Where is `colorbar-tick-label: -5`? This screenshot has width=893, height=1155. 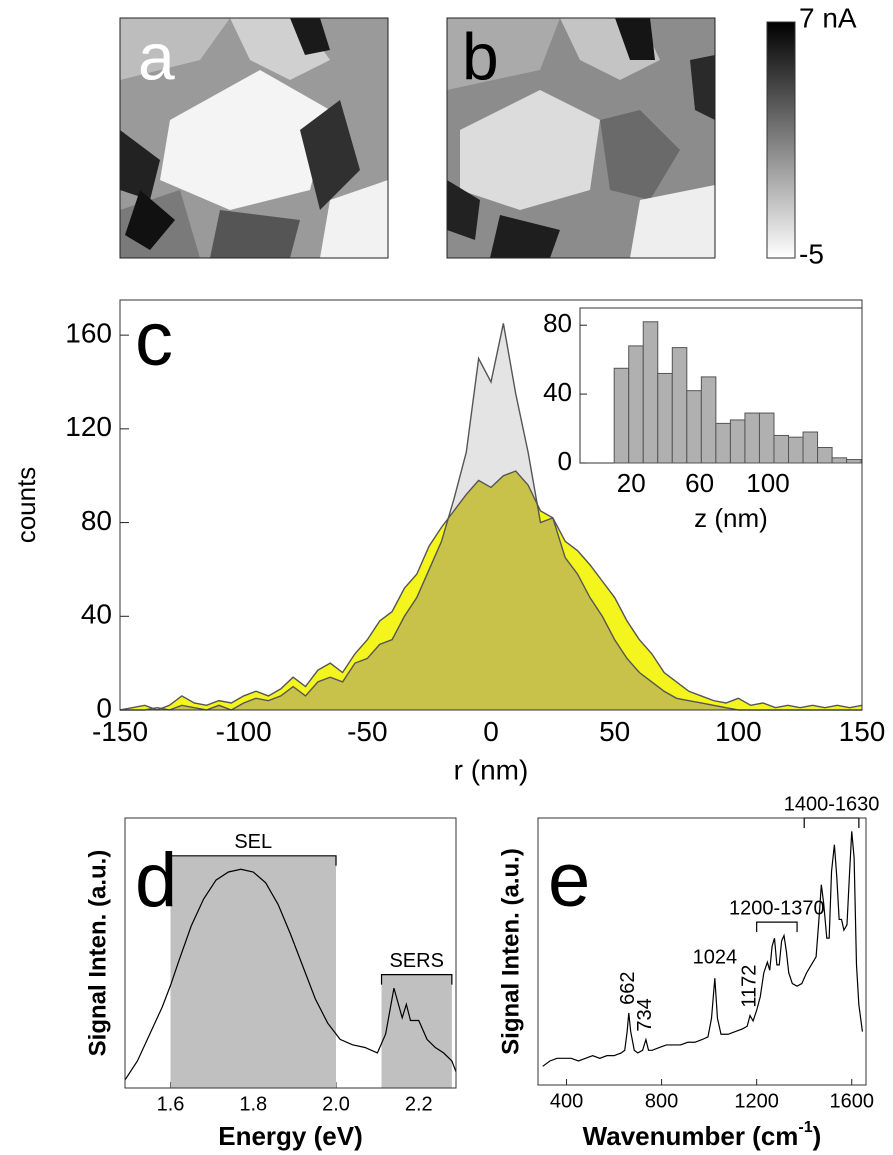 colorbar-tick-label: -5 is located at coordinates (811, 253).